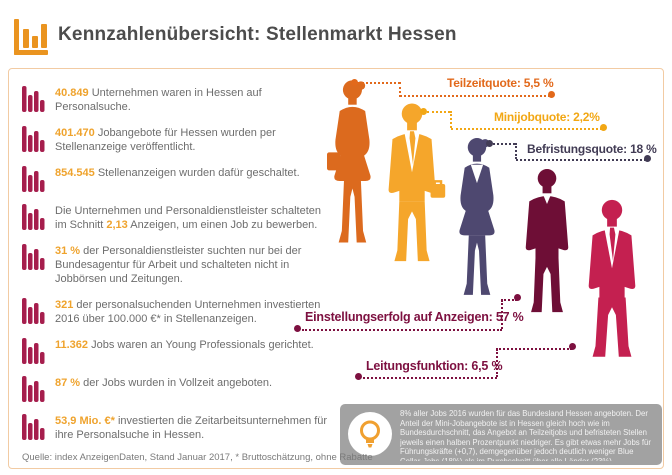  I want to click on businesswoman-orange-silhouette, so click(349, 161).